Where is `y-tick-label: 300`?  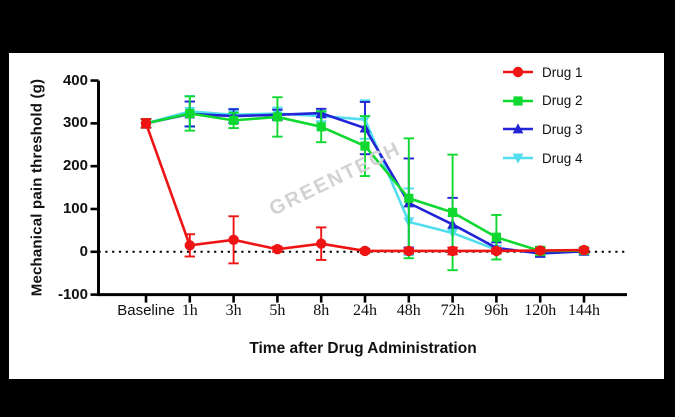 y-tick-label: 300 is located at coordinates (75, 123).